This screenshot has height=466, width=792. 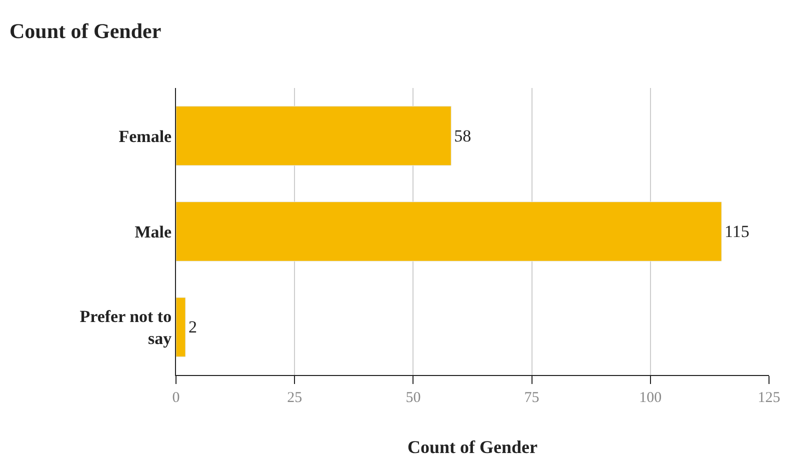 What do you see at coordinates (650, 398) in the screenshot?
I see `x-tick-label: 100` at bounding box center [650, 398].